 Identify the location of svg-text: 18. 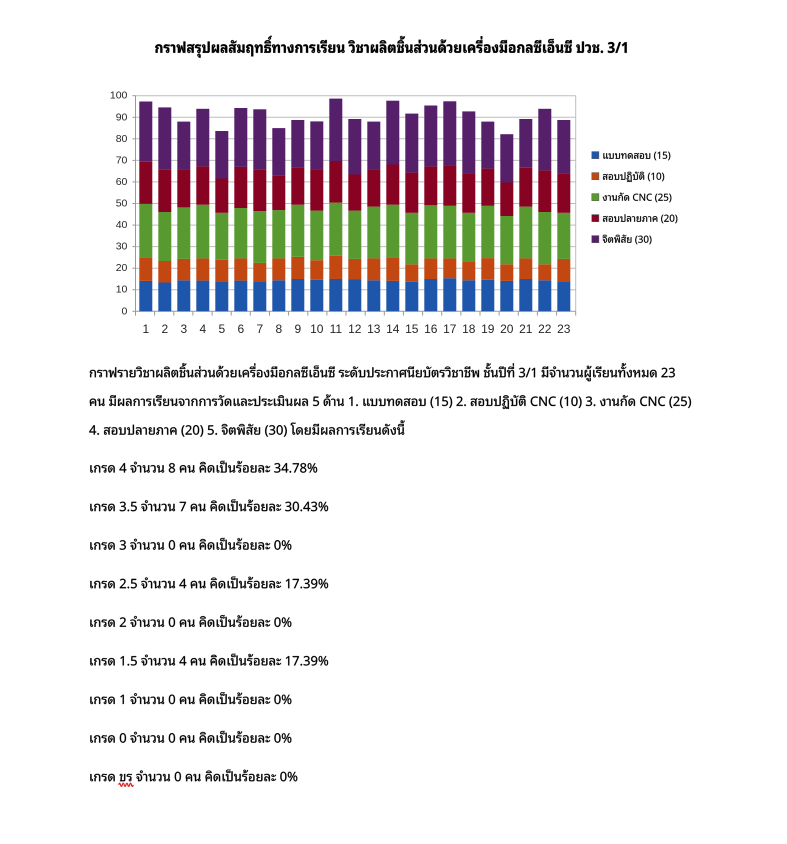
(469, 329).